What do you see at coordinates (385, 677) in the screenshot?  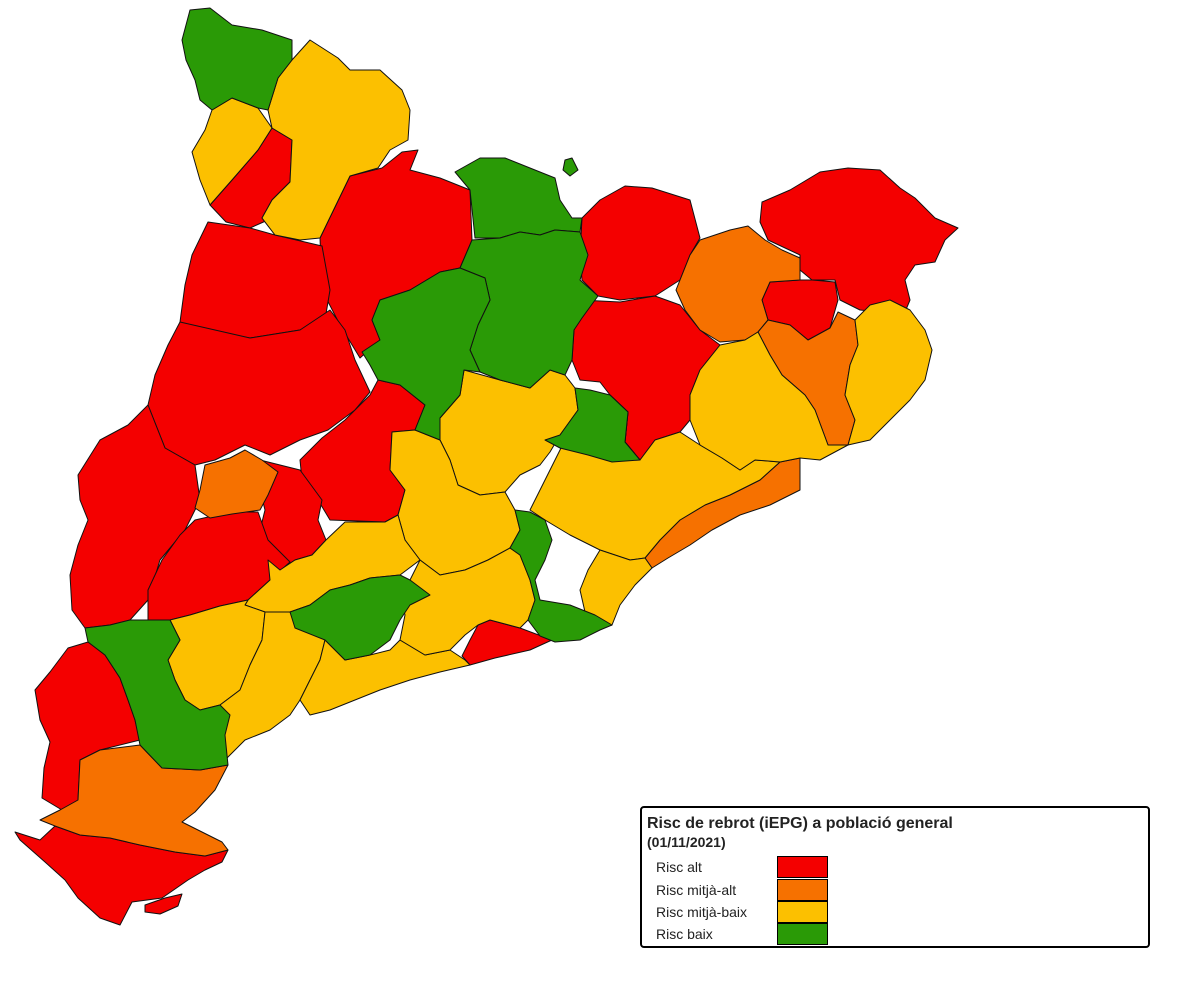 I see `region-mitja-baix-tarragones` at bounding box center [385, 677].